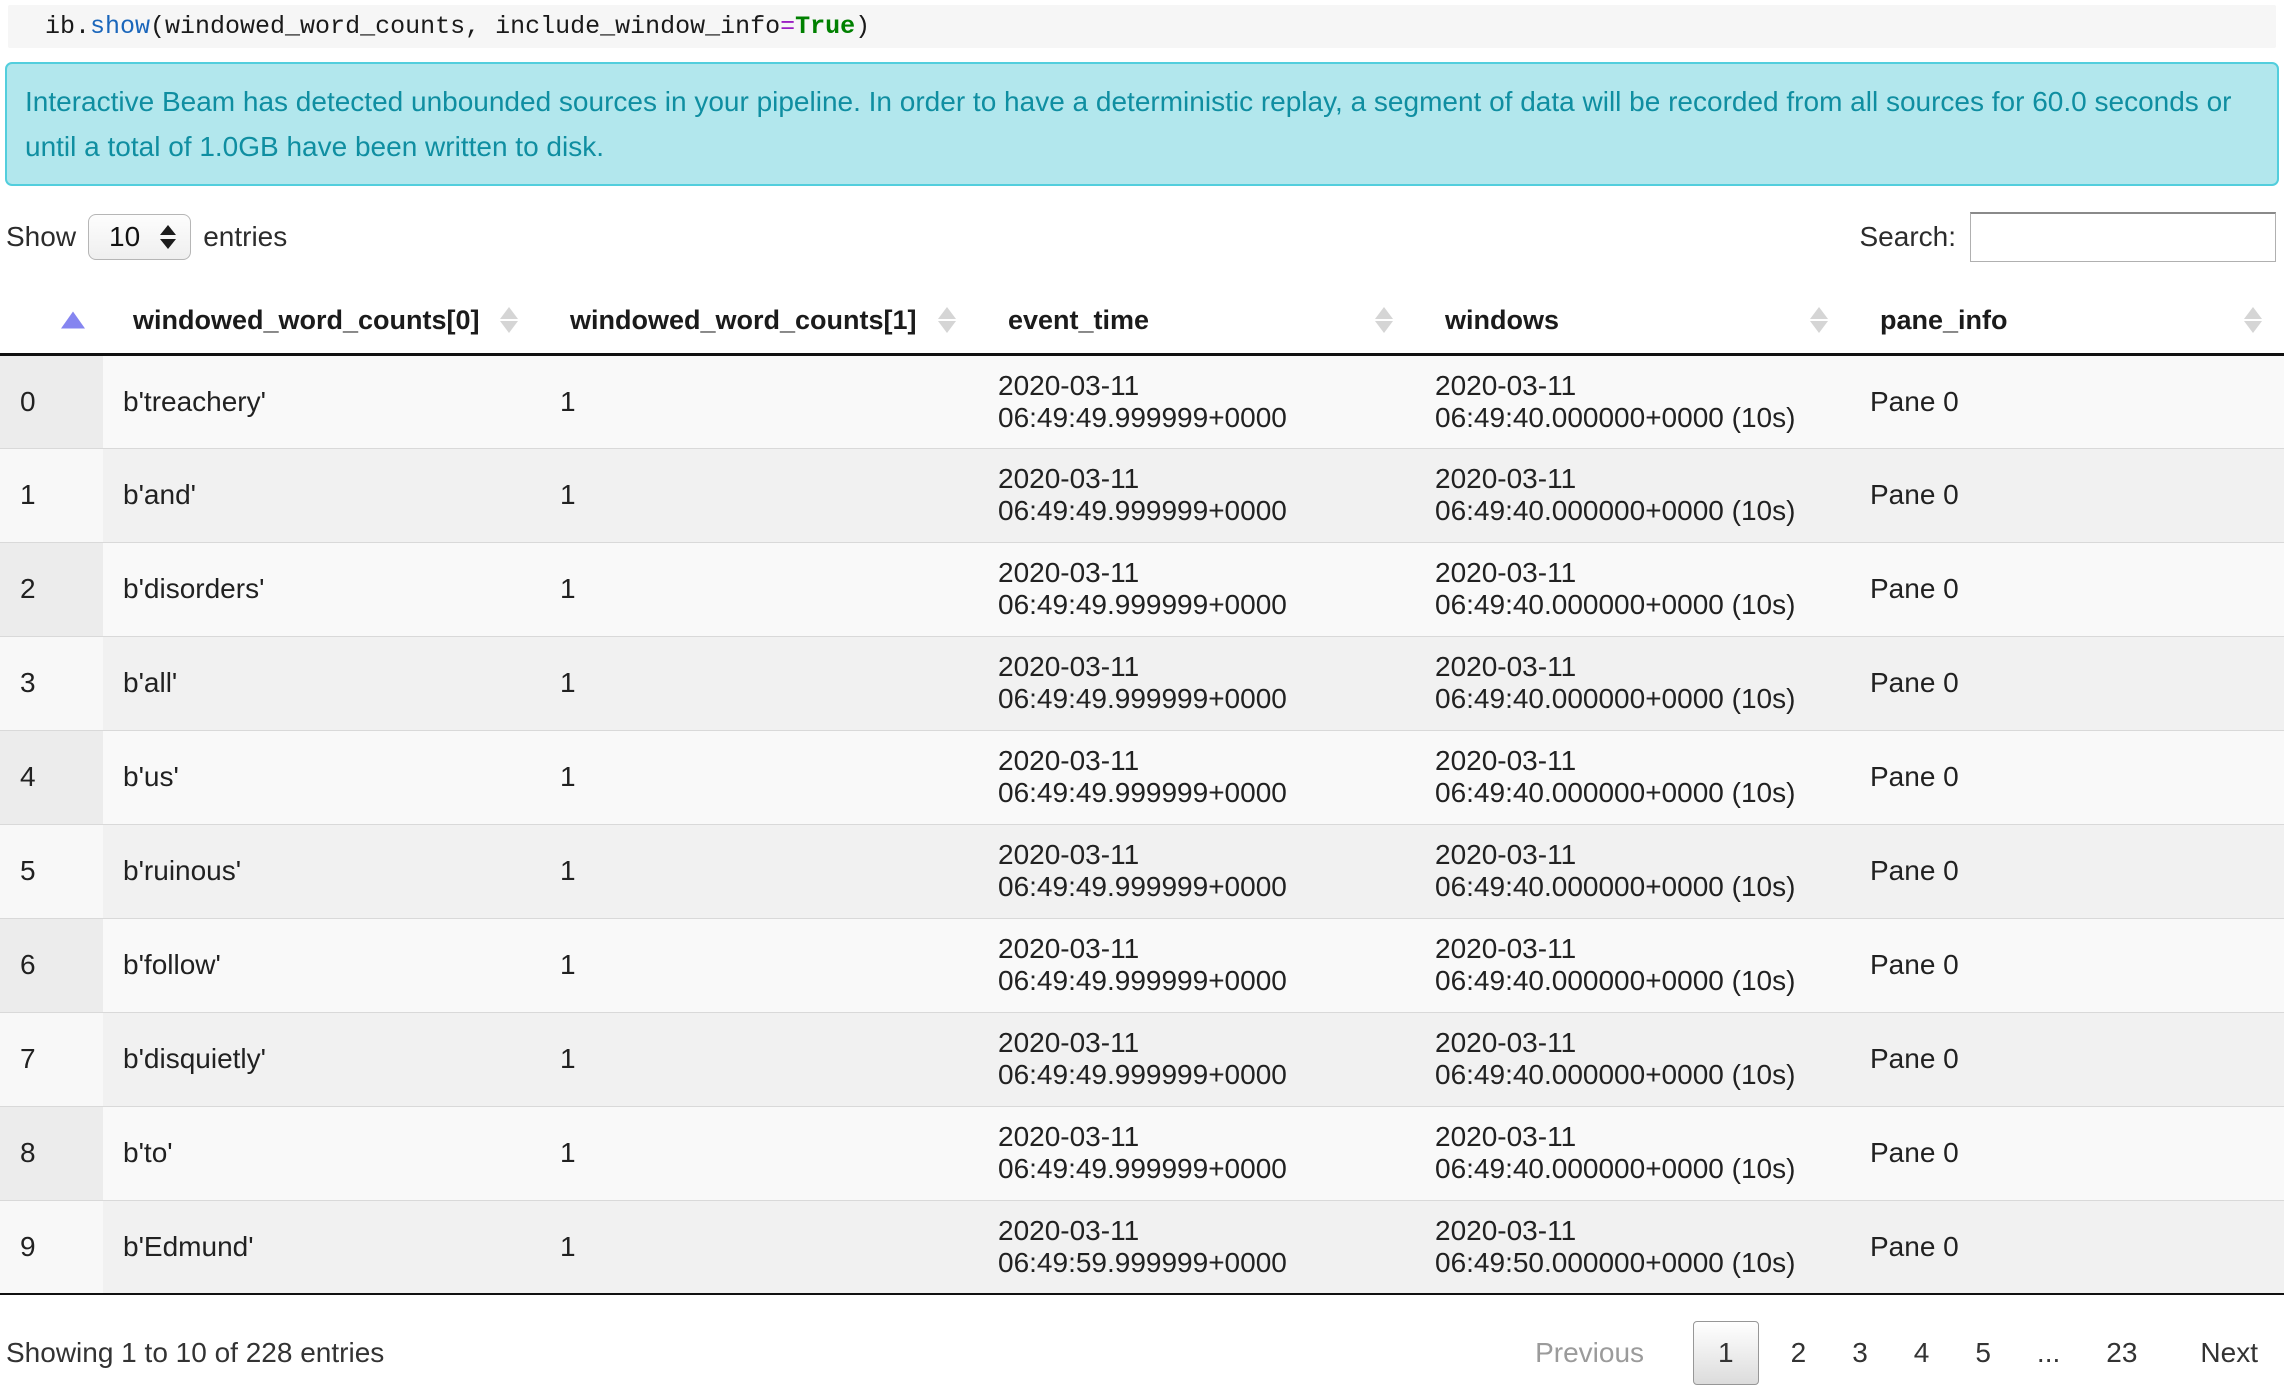 The height and width of the screenshot is (1392, 2284). What do you see at coordinates (51, 1152) in the screenshot?
I see `row-index-cell: 8` at bounding box center [51, 1152].